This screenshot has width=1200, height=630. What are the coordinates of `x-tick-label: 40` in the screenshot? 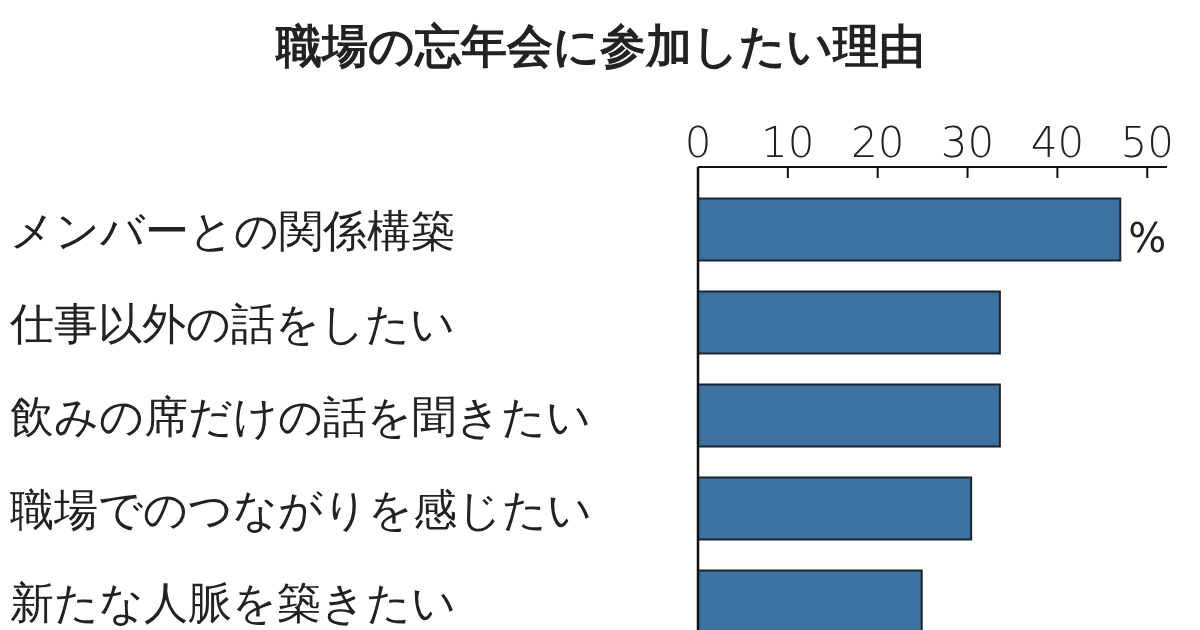 It's located at (1057, 142).